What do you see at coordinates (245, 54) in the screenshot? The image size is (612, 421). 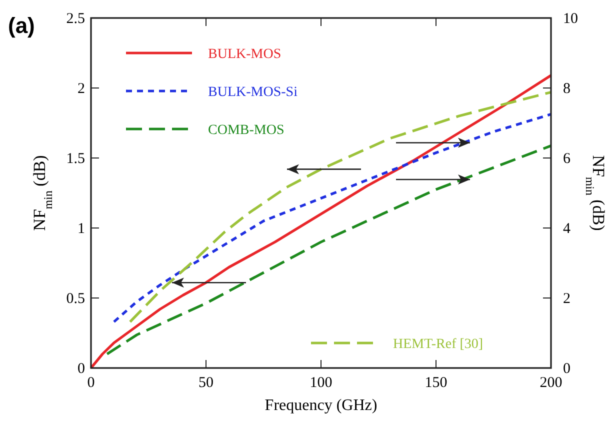 I see `legend-label: BULK-MOS` at bounding box center [245, 54].